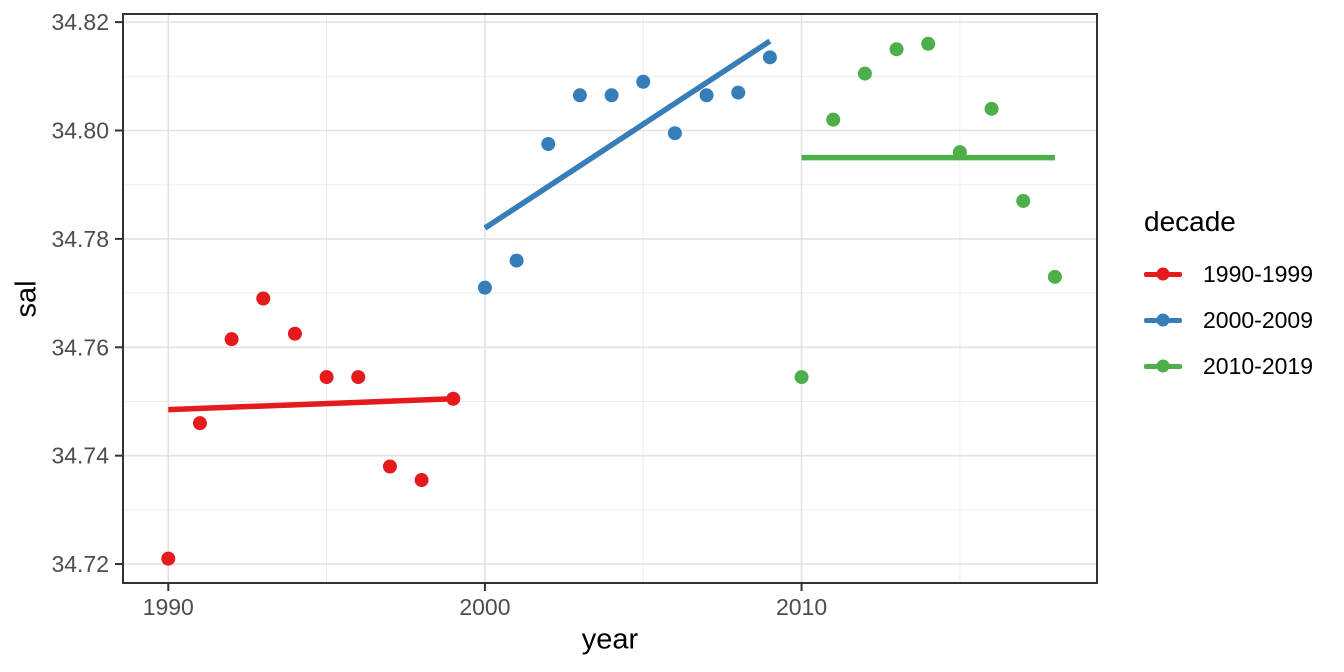  I want to click on series-points-2000-2009, so click(627, 172).